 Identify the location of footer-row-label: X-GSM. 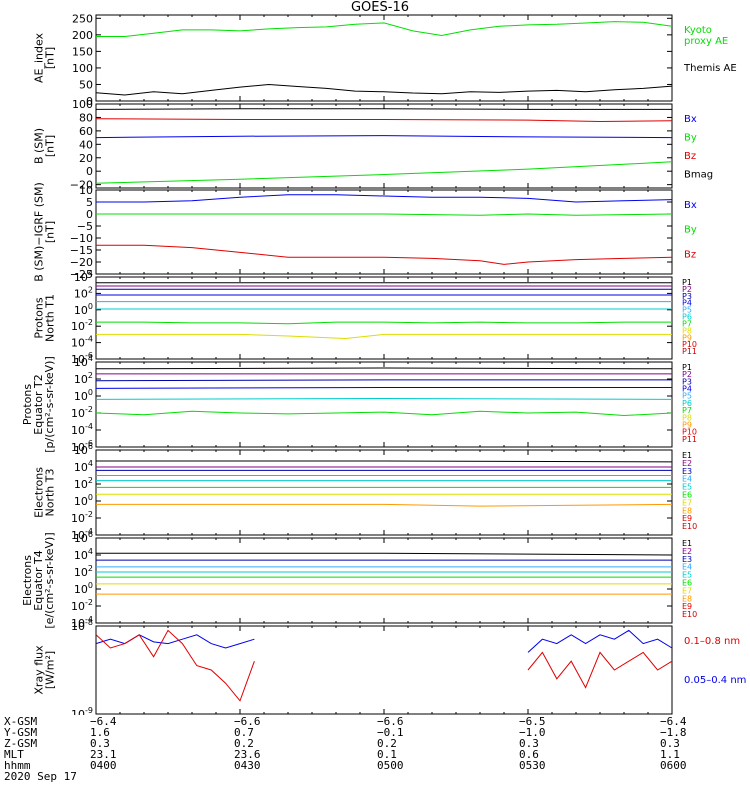
(21, 721).